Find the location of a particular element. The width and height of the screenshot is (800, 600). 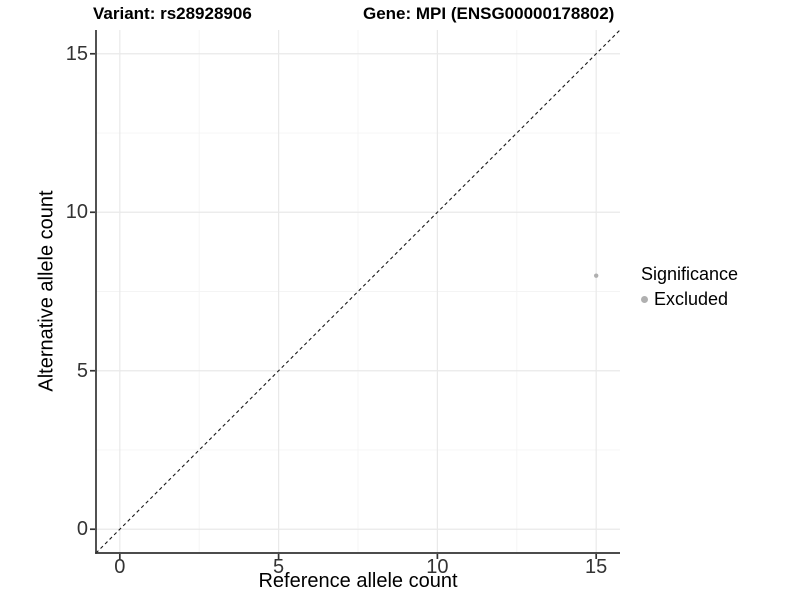

x-tick-label: 10 is located at coordinates (437, 567).